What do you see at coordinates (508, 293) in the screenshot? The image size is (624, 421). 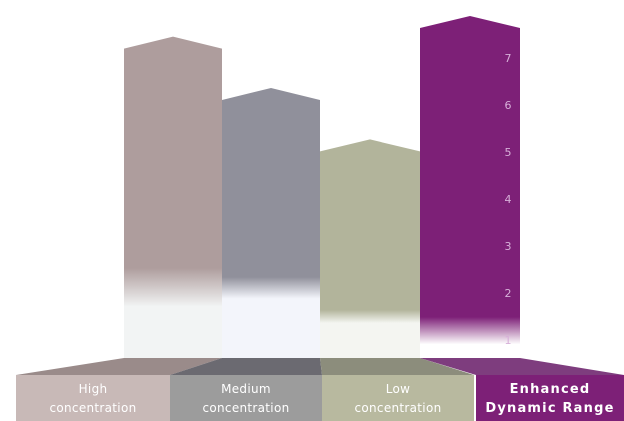 I see `y-tick-2: 2` at bounding box center [508, 293].